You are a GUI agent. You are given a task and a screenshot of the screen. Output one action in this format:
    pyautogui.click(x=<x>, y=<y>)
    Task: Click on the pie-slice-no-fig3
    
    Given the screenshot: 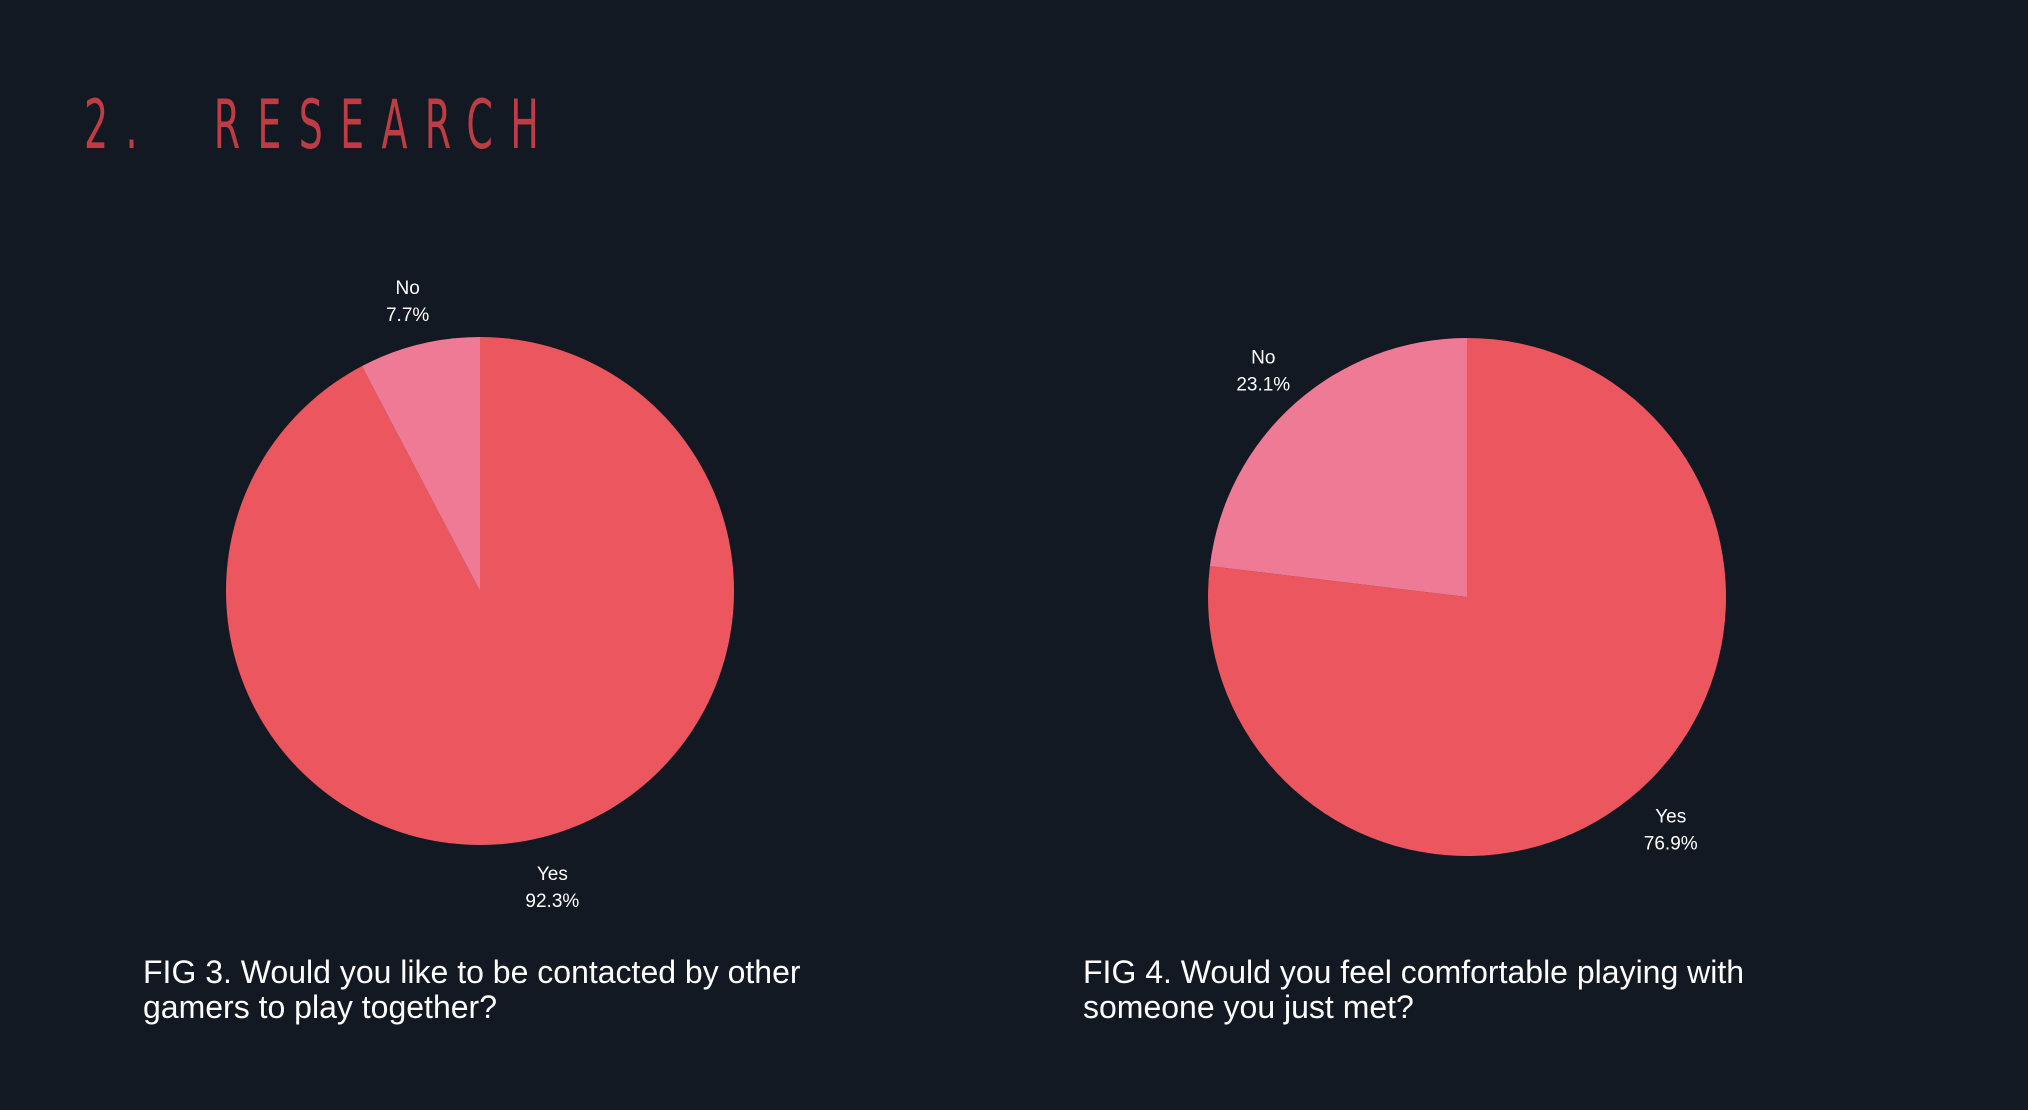 What is the action you would take?
    pyautogui.click(x=420, y=464)
    